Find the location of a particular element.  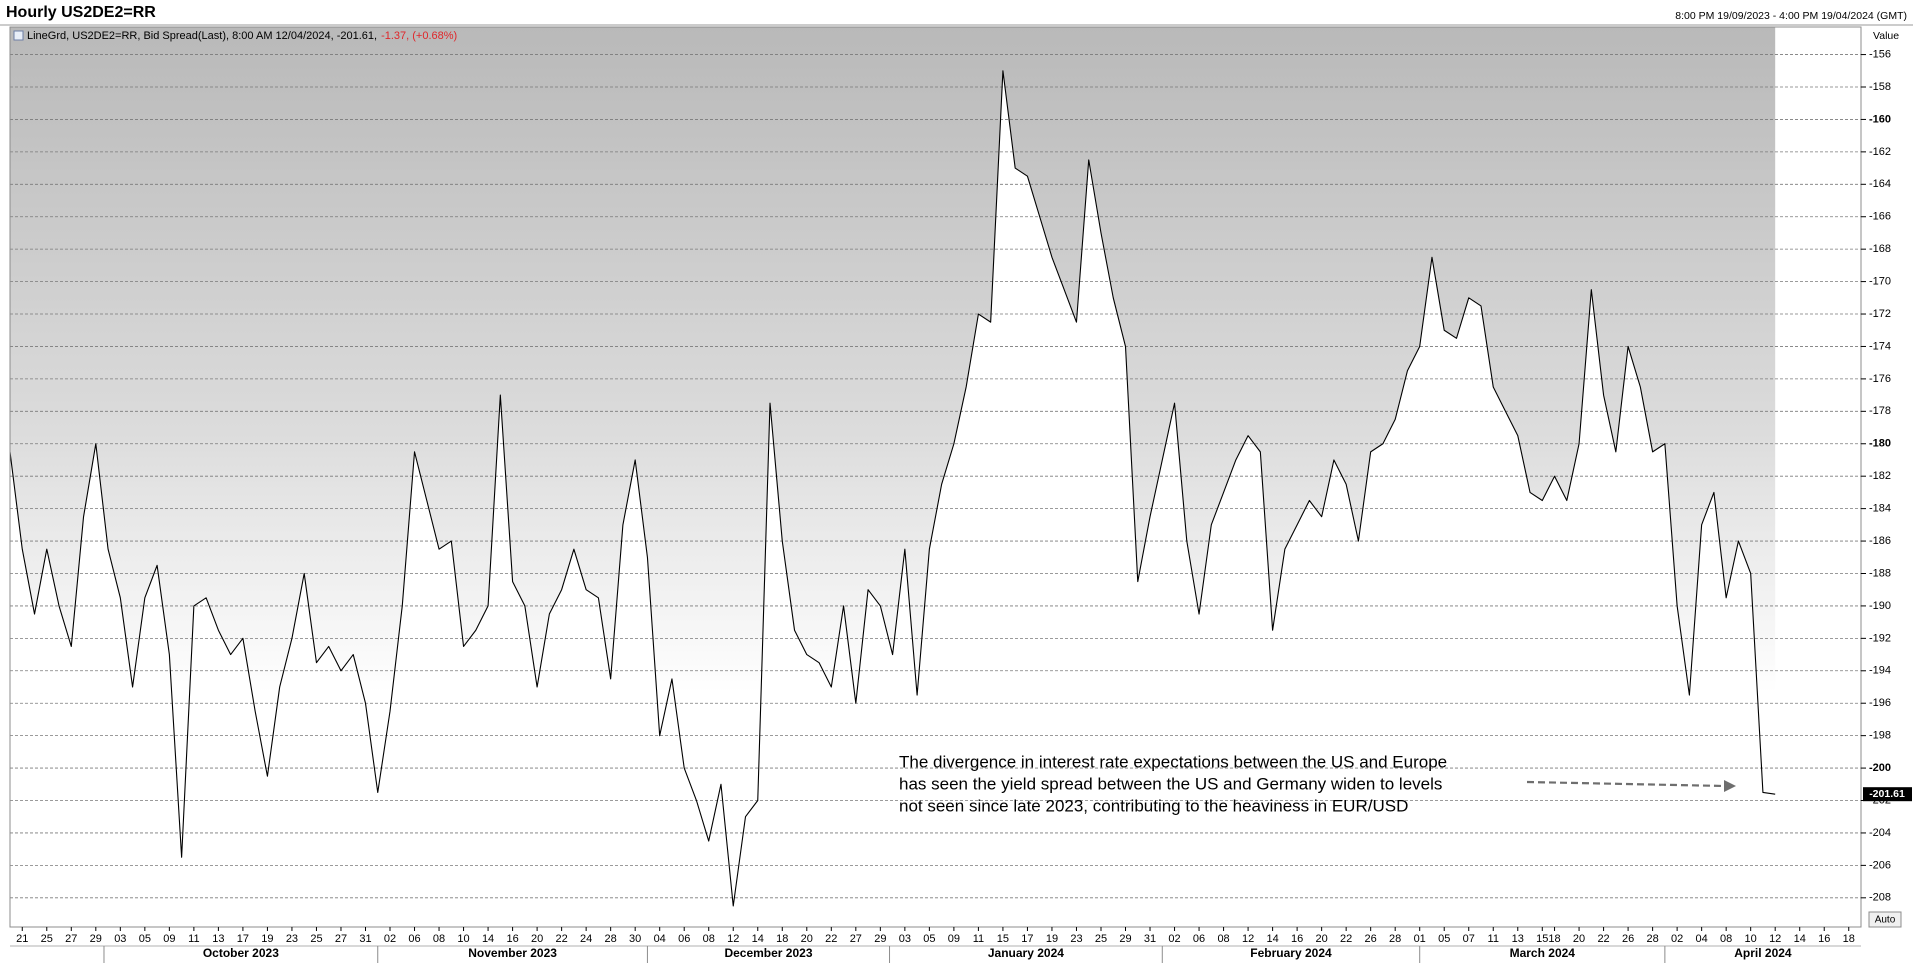

y-tick-label: -162 is located at coordinates (1880, 152).